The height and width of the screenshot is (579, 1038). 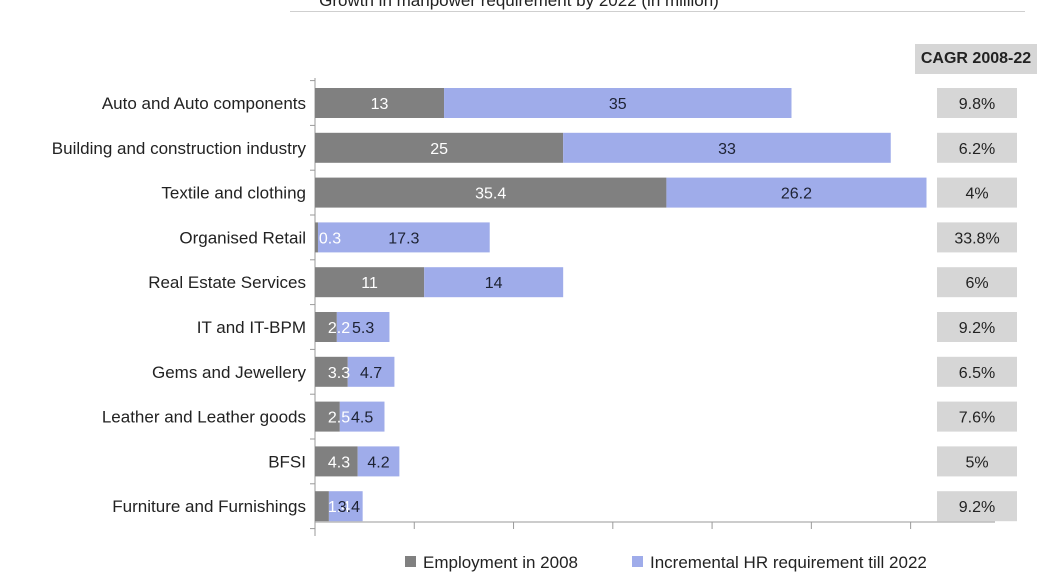 I want to click on category-label-organised-retail: Organised Retail, so click(x=242, y=237).